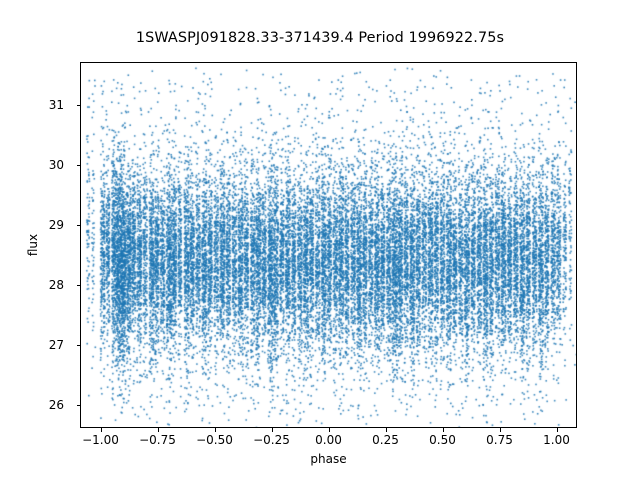 This screenshot has width=640, height=480. I want to click on y-axis-label: flux, so click(33, 245).